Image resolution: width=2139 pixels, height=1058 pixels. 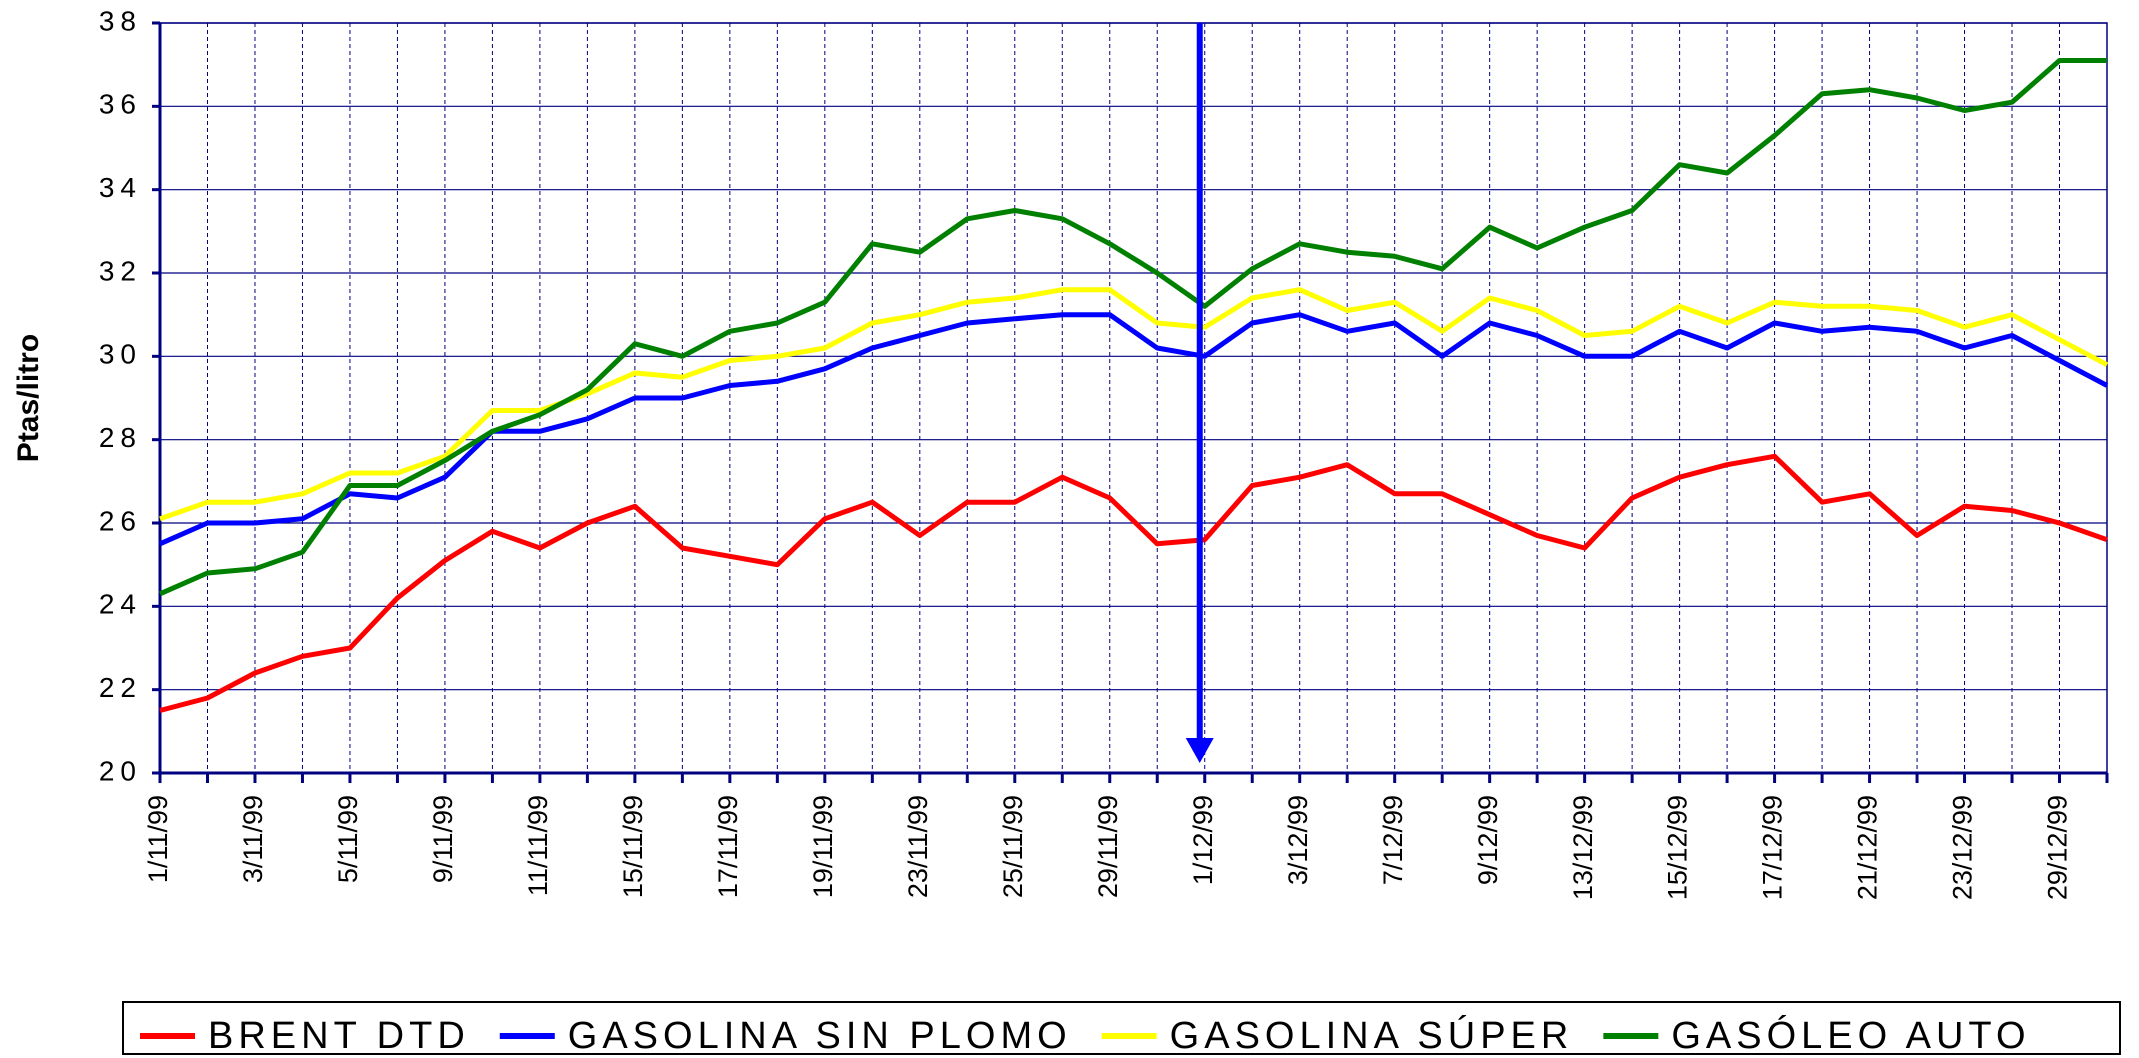 I want to click on y-tick-label: 22, so click(x=120, y=687).